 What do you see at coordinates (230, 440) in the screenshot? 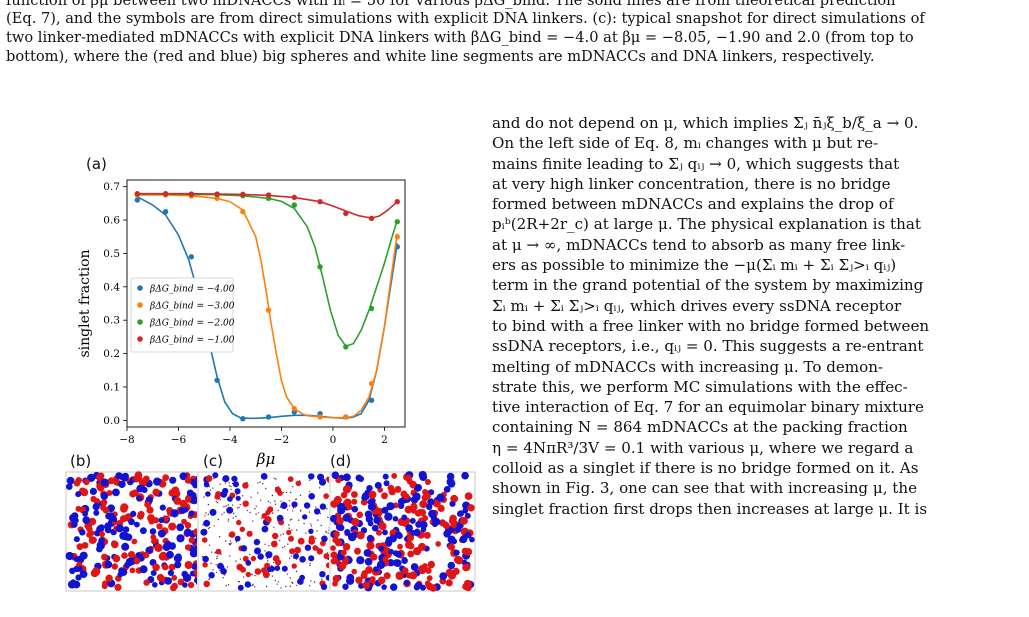
I see `x-tick-label: −4` at bounding box center [230, 440].